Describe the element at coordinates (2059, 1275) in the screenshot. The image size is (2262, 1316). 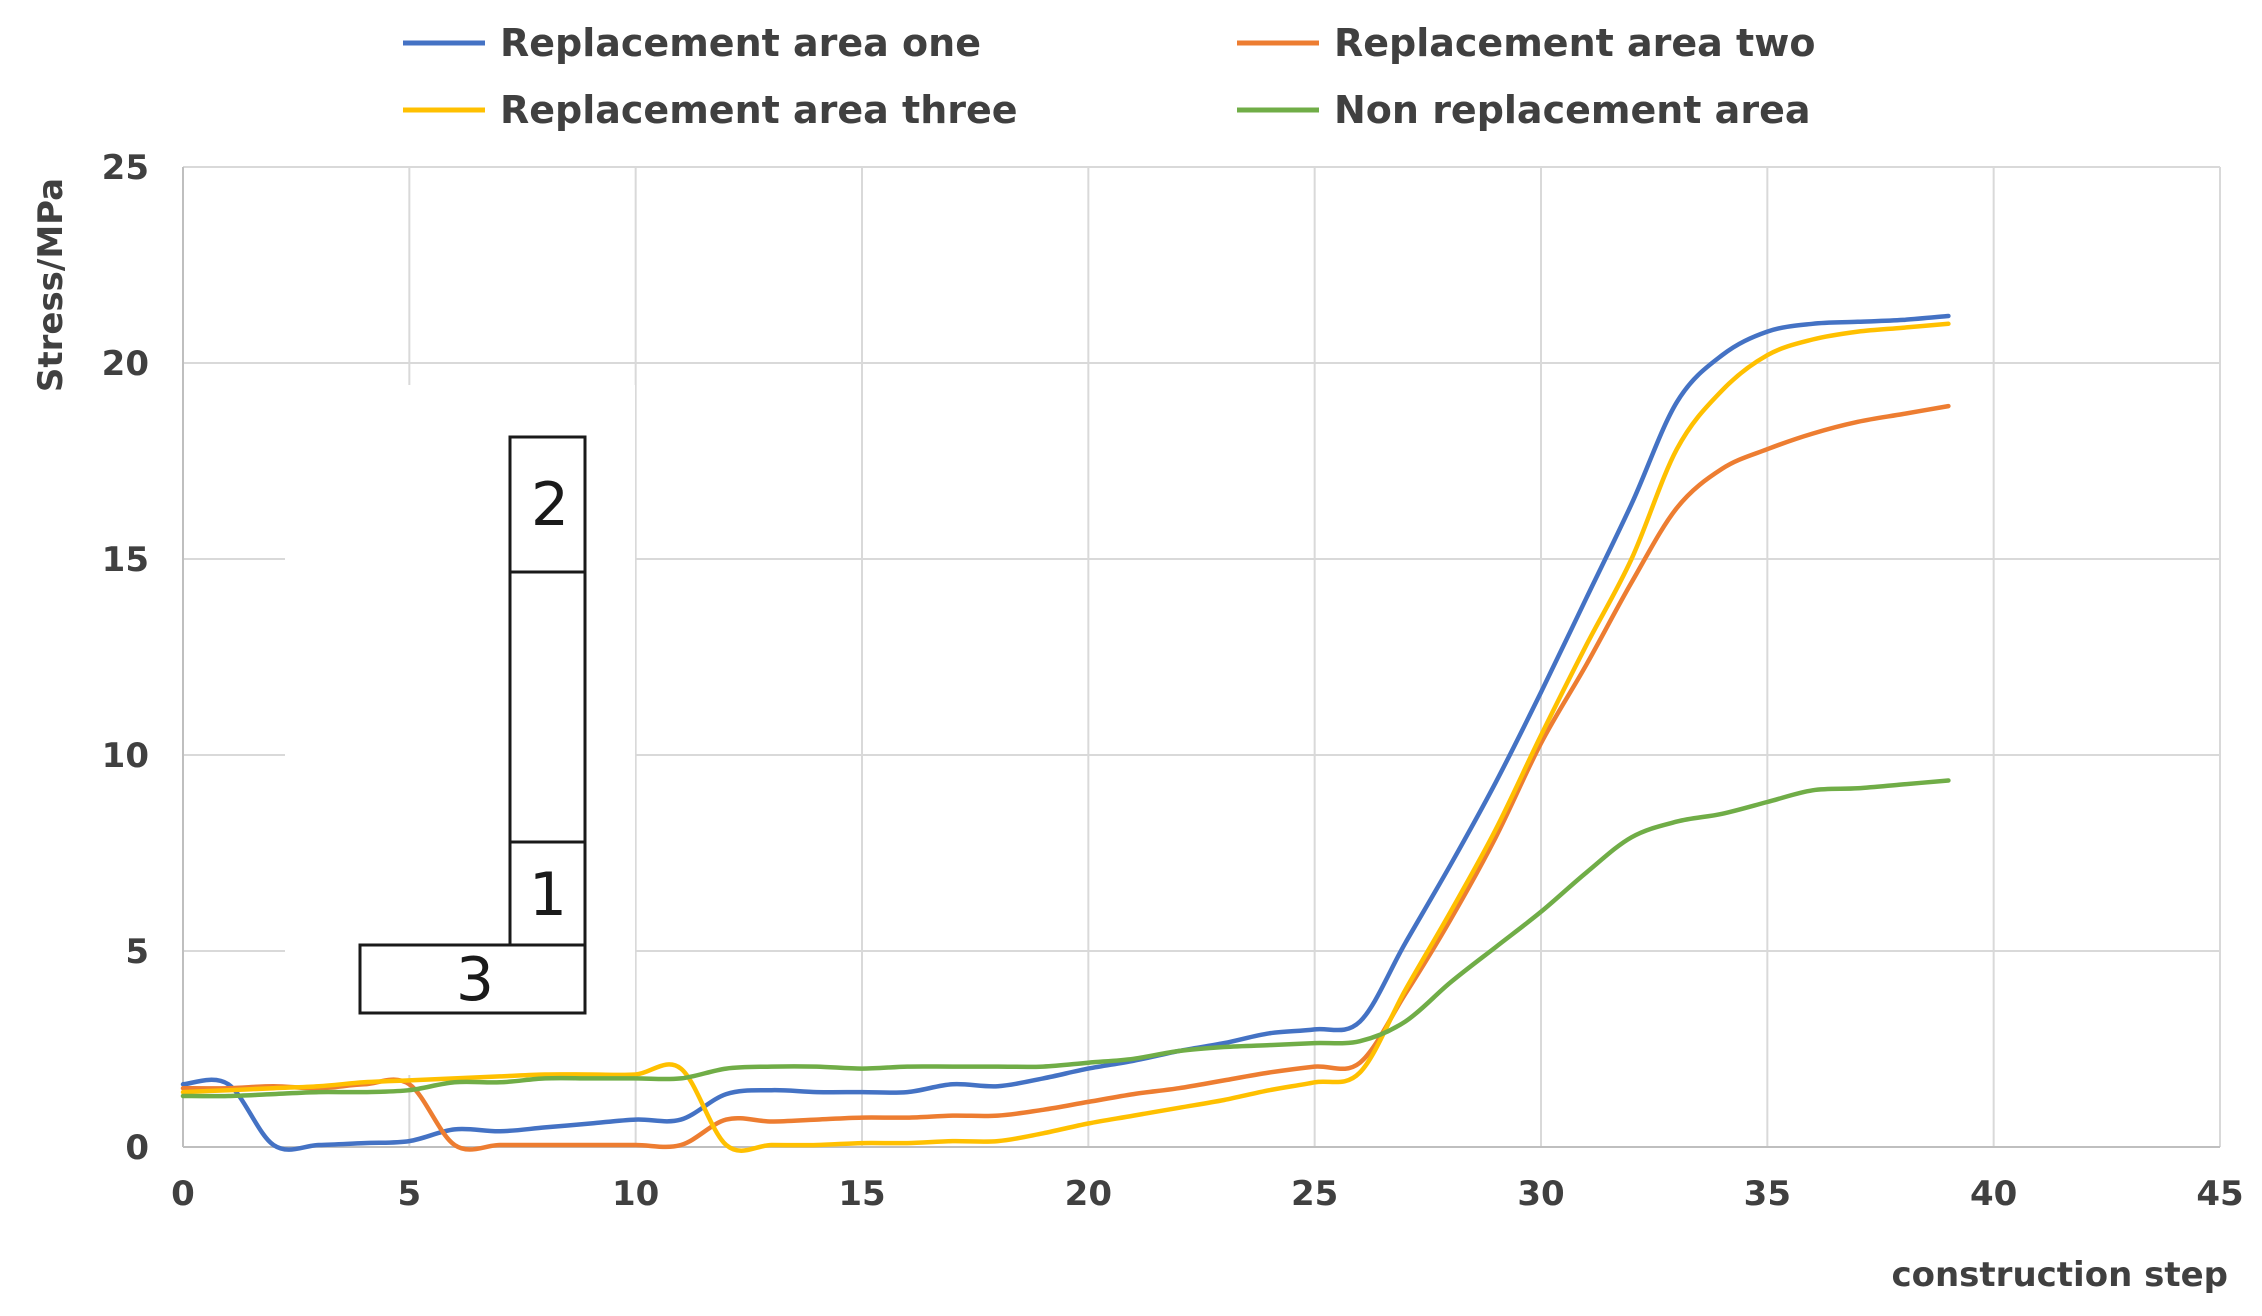
I see `x-axis-title: construction step` at that location.